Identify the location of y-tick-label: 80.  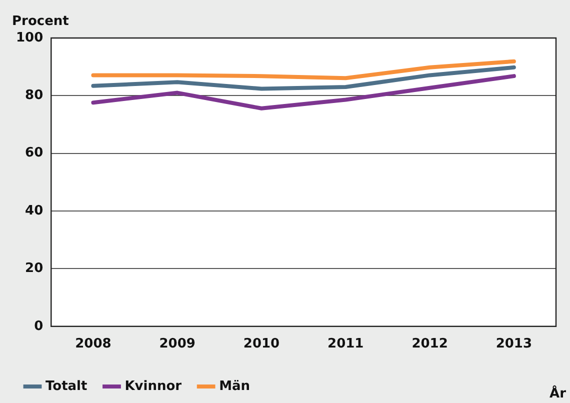
(34, 96).